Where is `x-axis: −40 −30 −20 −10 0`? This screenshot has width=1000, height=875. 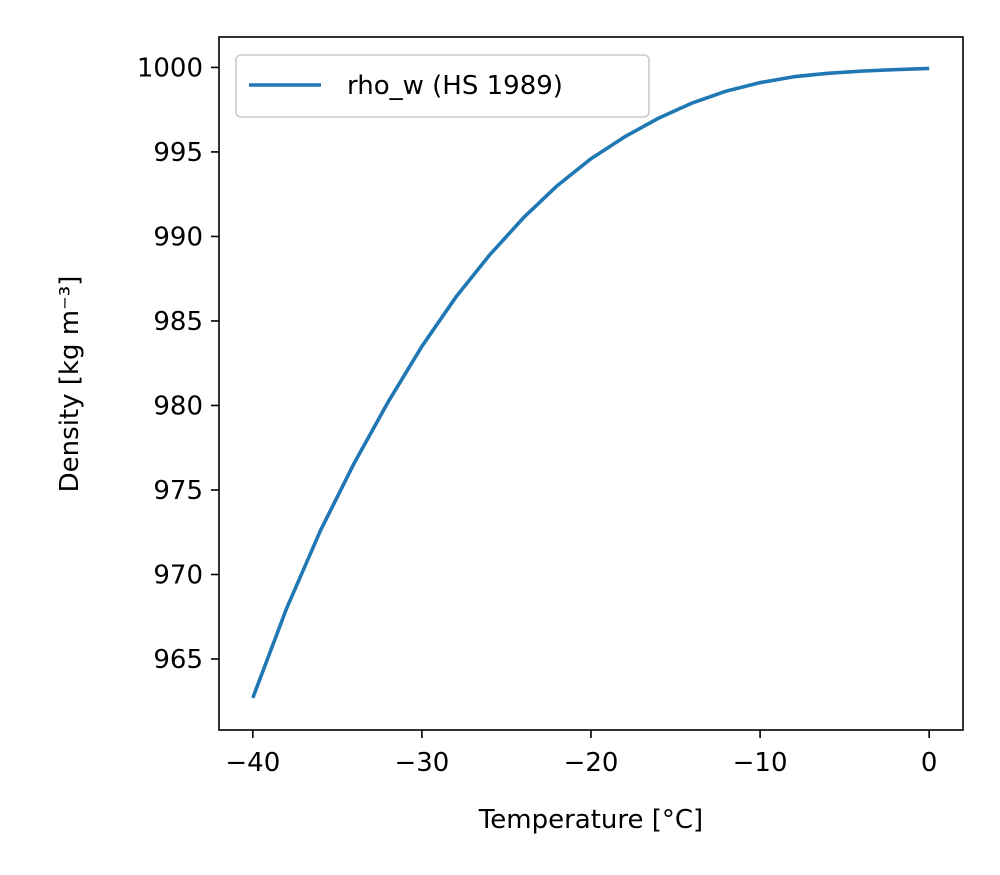
x-axis: −40 −30 −20 −10 0 is located at coordinates (581, 754).